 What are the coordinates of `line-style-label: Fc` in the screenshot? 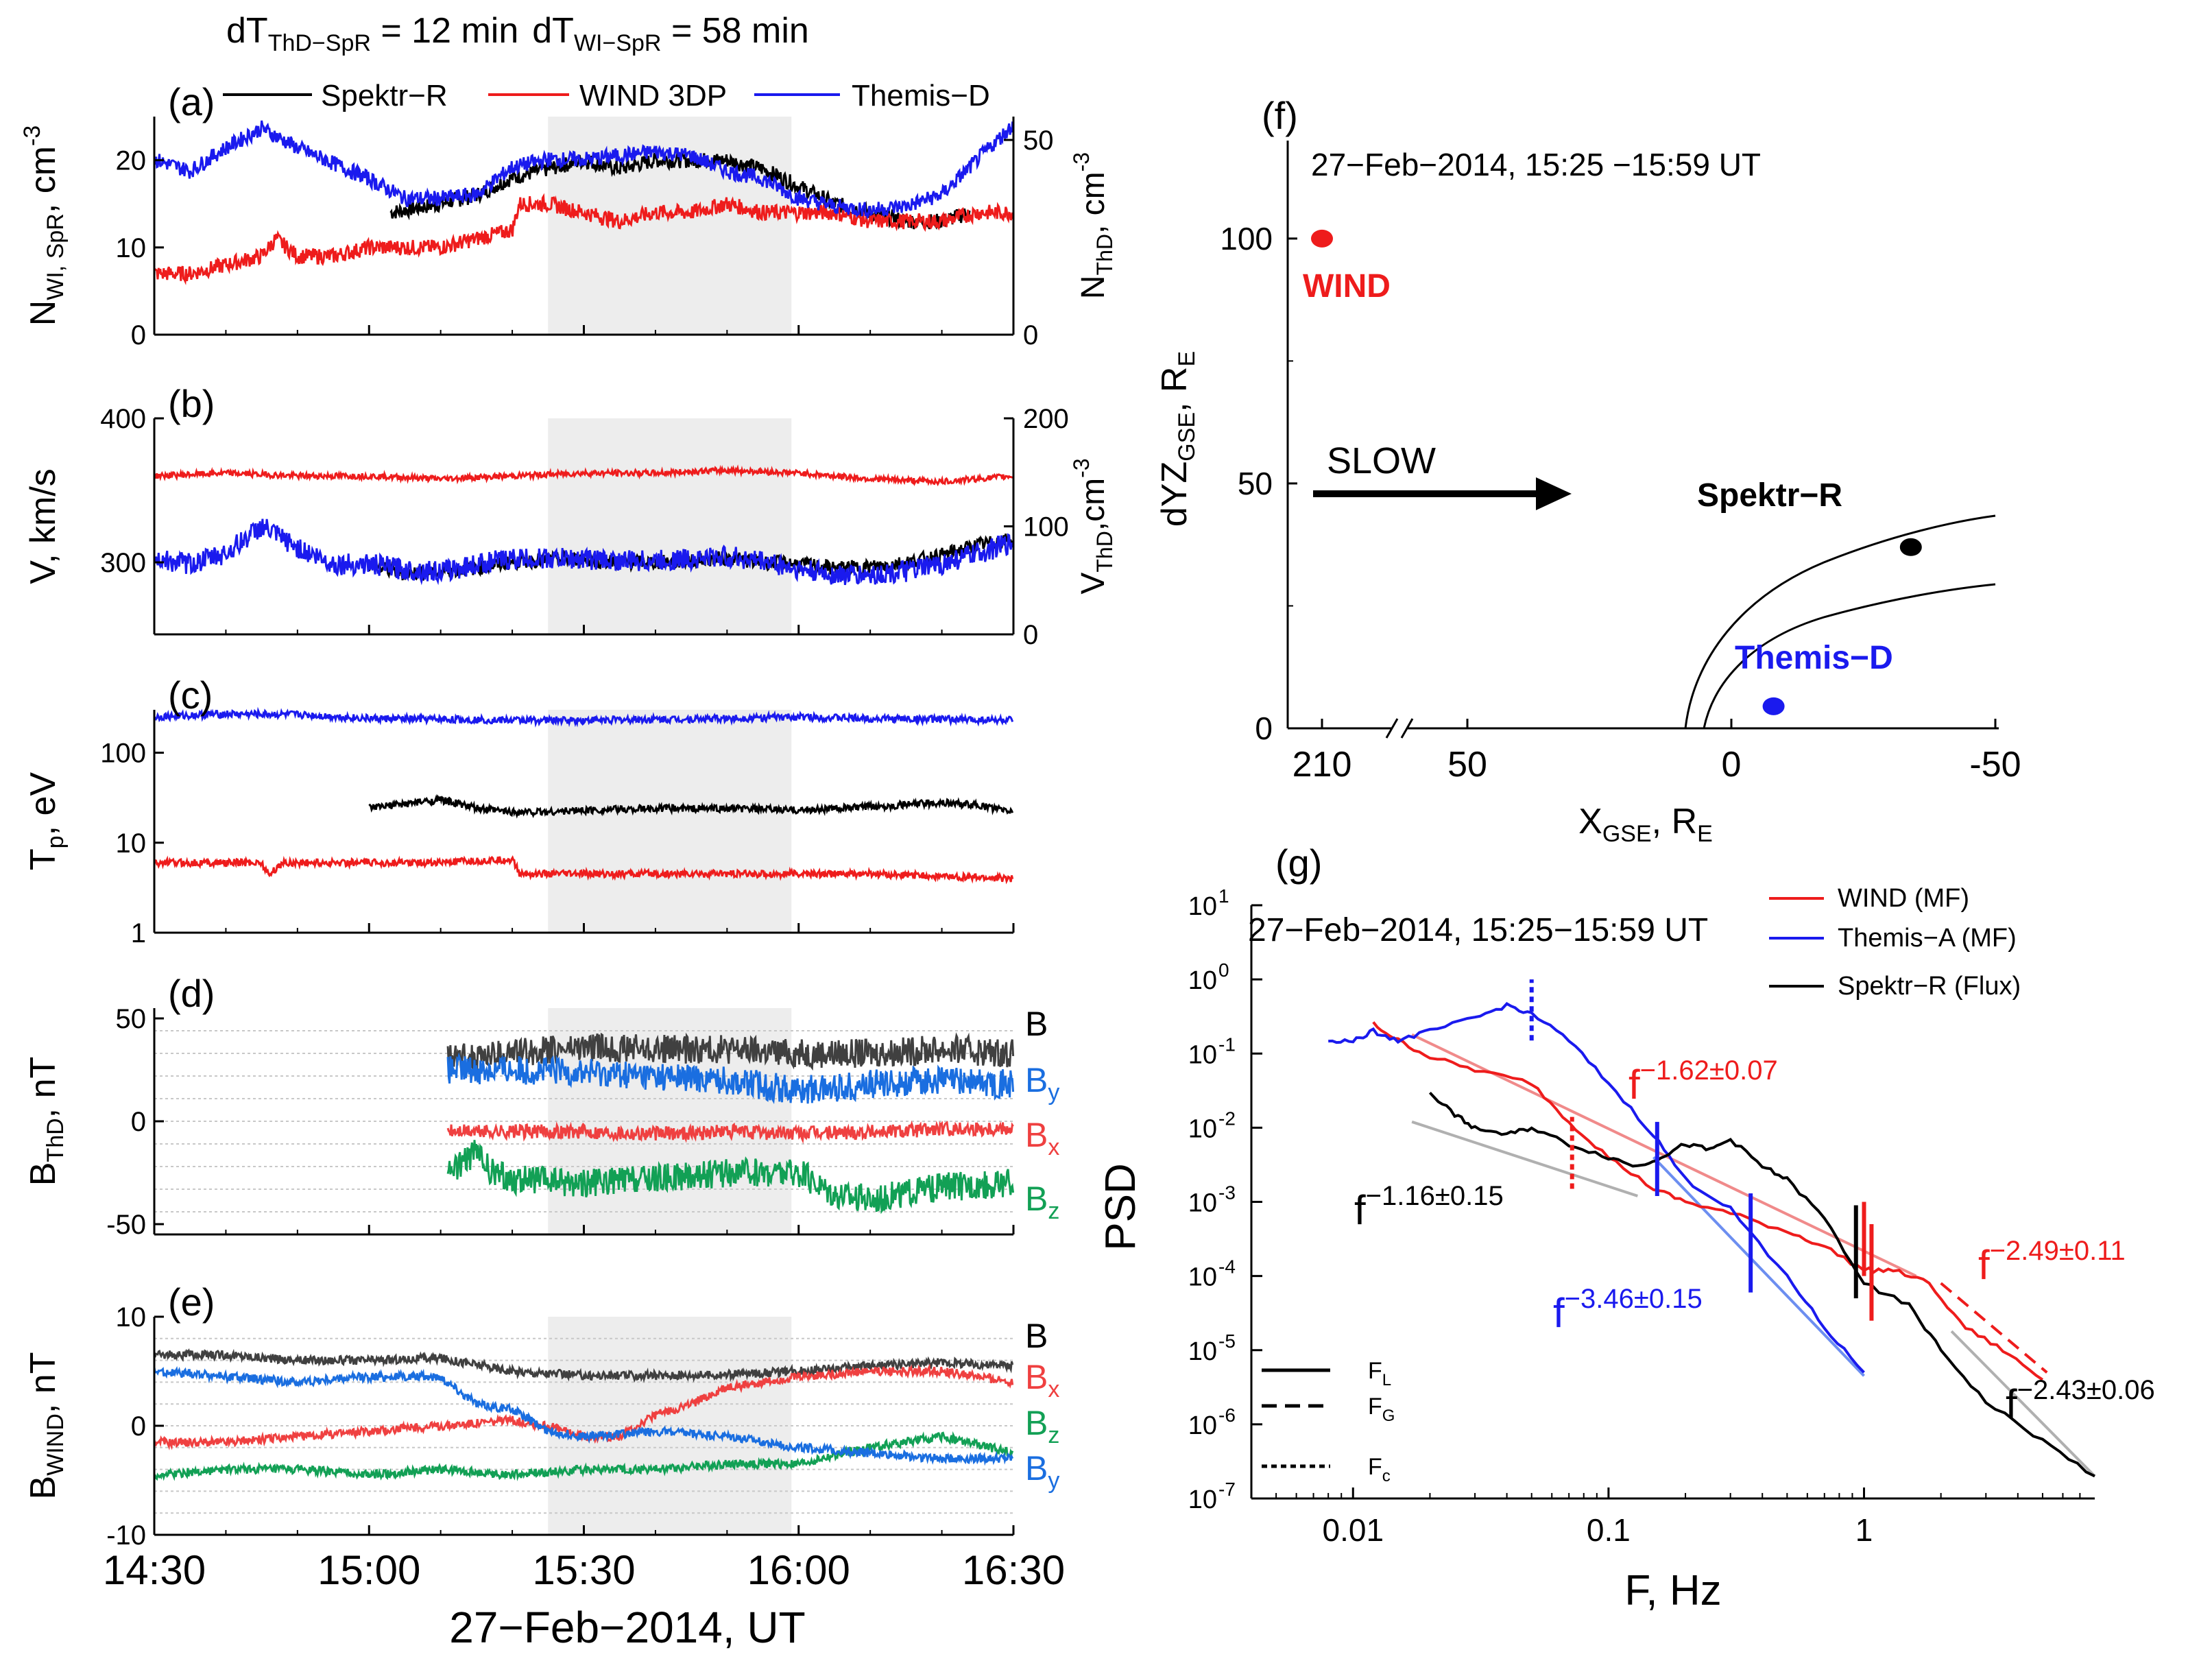 It's located at (1379, 1469).